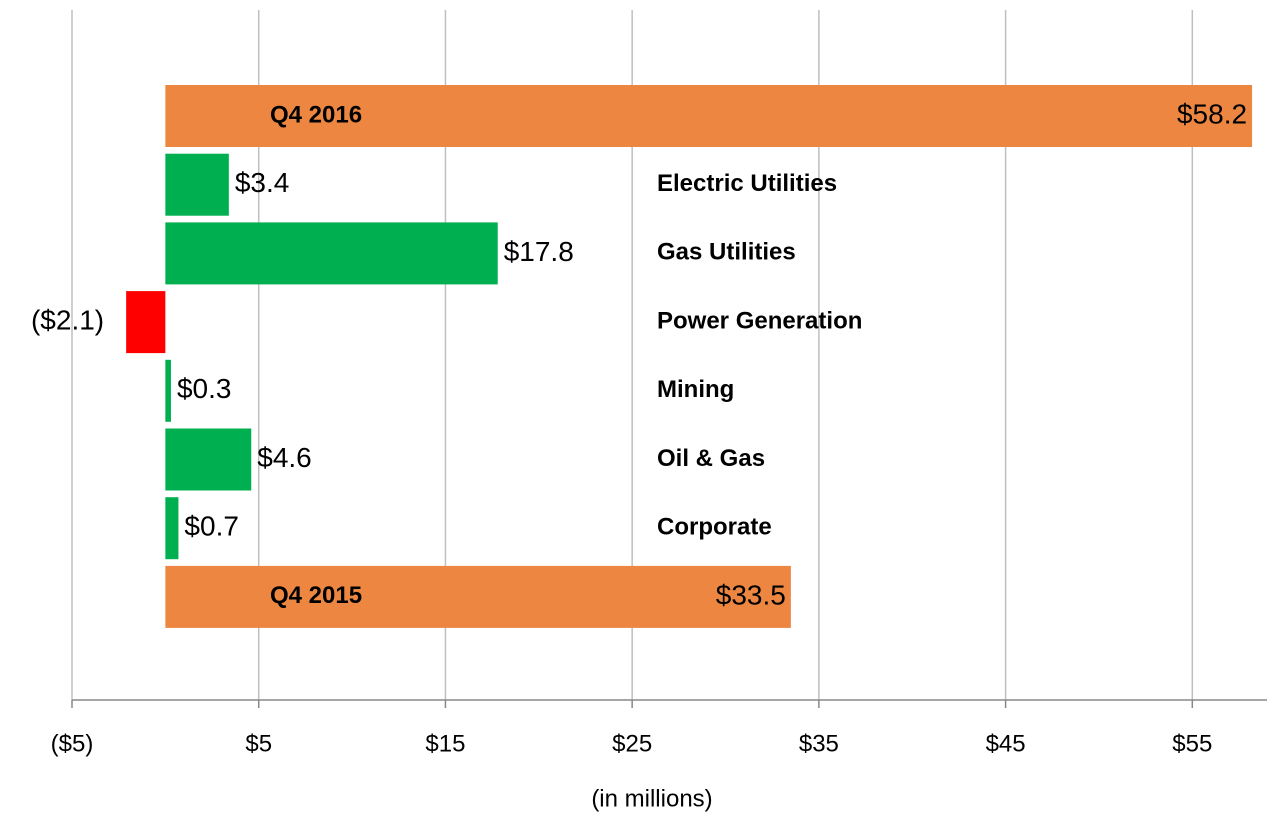  I want to click on category-label: Power Generation, so click(759, 320).